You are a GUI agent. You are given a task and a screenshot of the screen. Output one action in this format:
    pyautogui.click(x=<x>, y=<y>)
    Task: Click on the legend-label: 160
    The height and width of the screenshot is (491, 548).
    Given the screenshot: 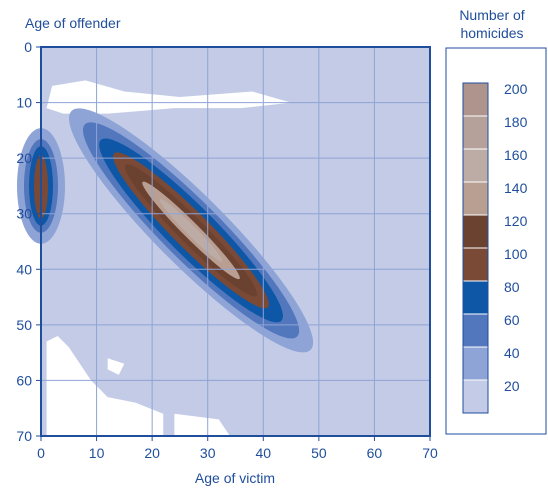 What is the action you would take?
    pyautogui.click(x=516, y=155)
    